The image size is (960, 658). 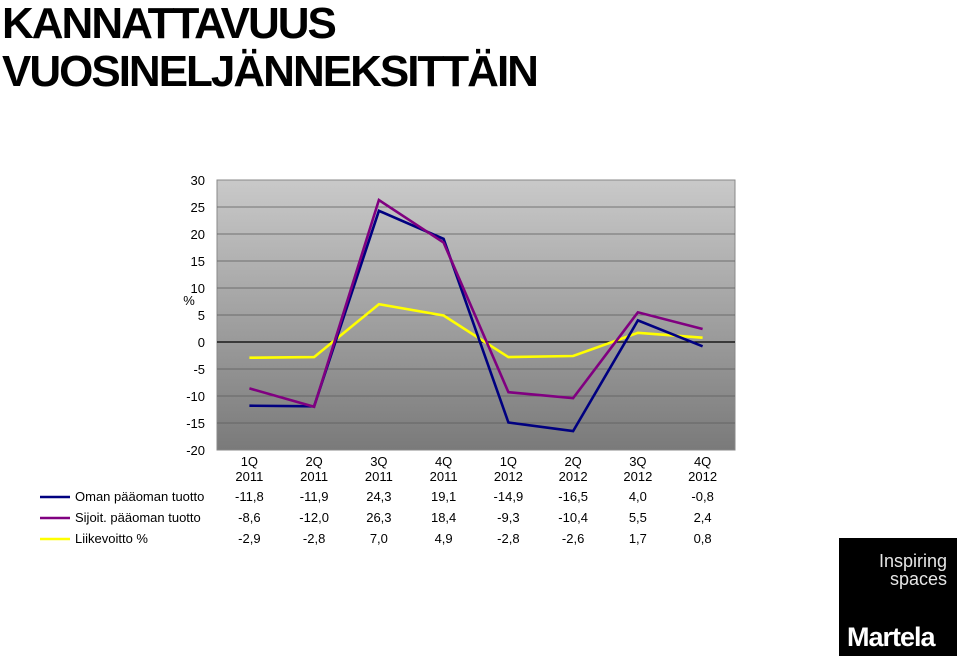 I want to click on data-value: 26,3, so click(x=378, y=517).